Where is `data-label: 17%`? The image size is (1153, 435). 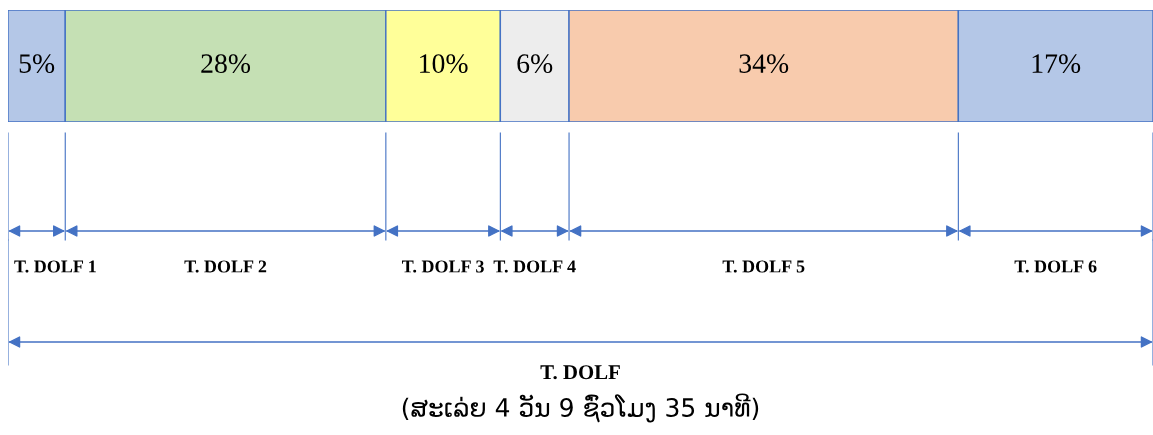 data-label: 17% is located at coordinates (1056, 64).